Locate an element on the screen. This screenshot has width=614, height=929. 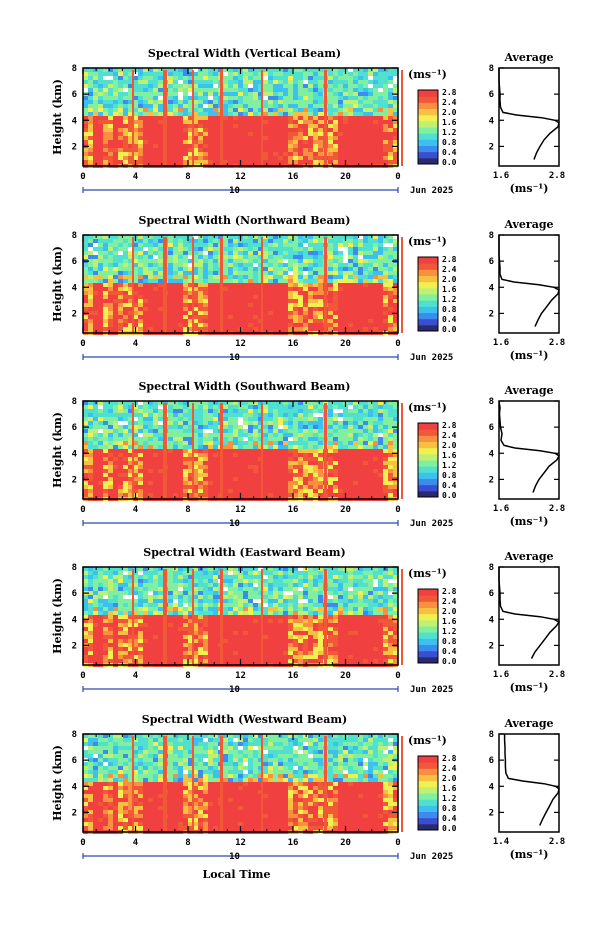
heatmap-spike is located at coordinates (221, 451).